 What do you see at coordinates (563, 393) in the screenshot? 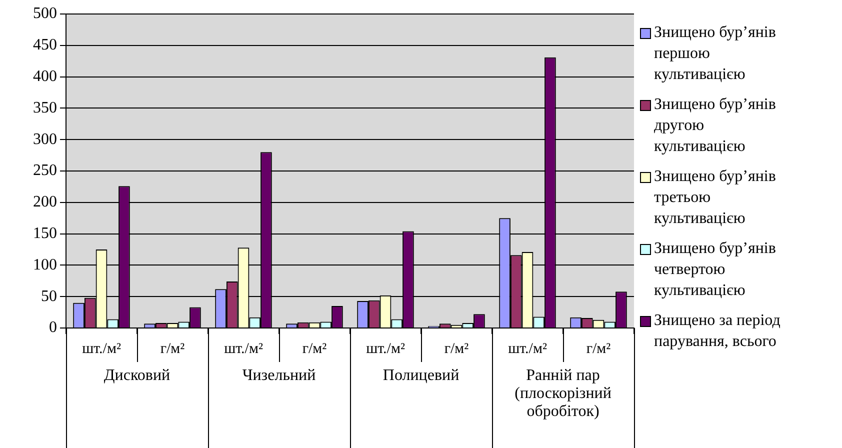
I see `text: Ранній пар (плоскорізний обробіток)` at bounding box center [563, 393].